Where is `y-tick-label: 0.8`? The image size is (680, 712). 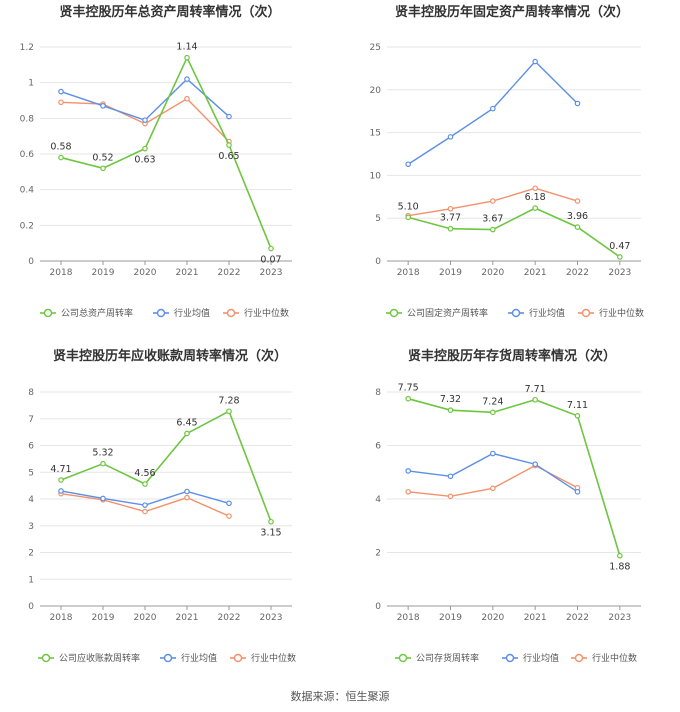
y-tick-label: 0.8 is located at coordinates (27, 119).